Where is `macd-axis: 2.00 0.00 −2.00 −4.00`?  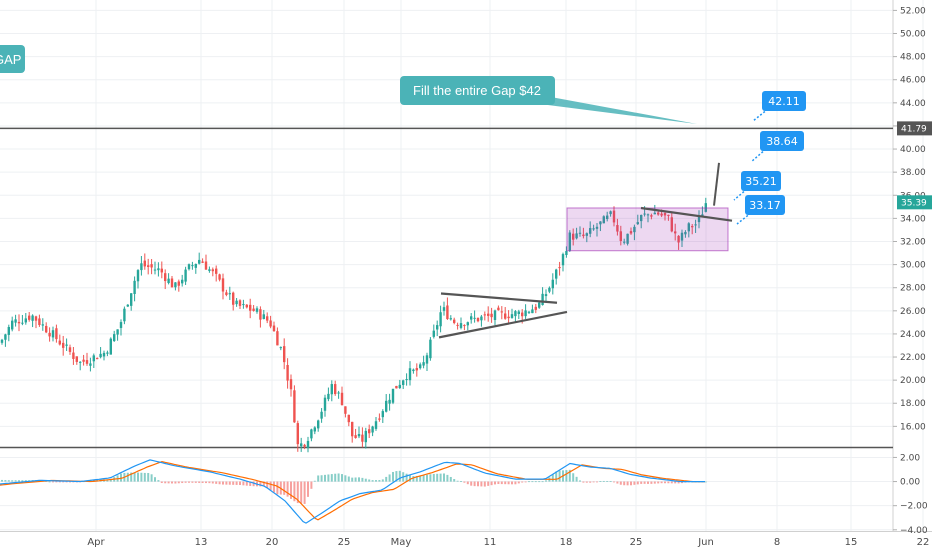 macd-axis: 2.00 0.00 −2.00 −4.00 is located at coordinates (910, 494).